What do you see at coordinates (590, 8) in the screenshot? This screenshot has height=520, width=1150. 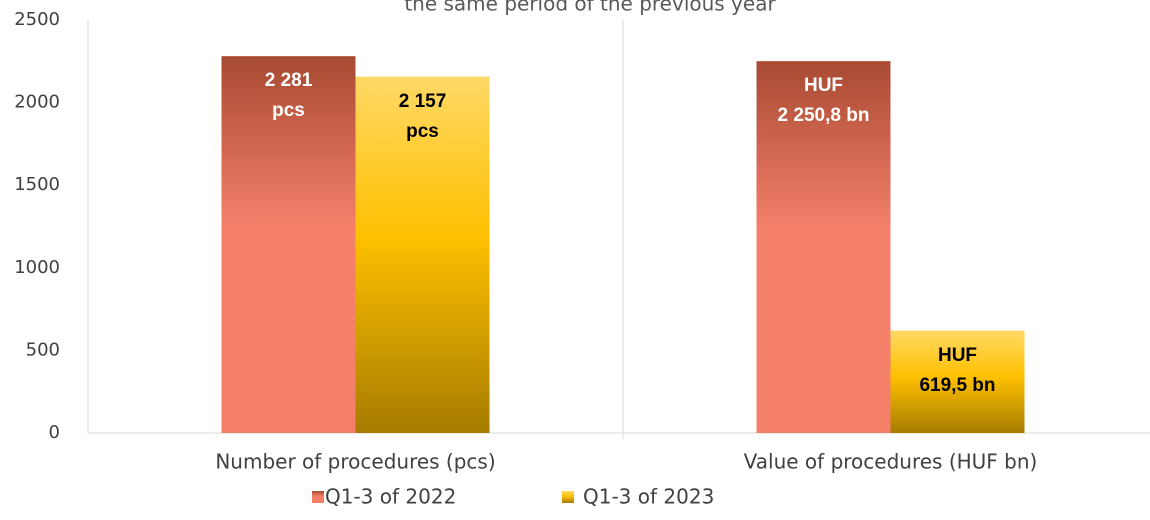 I see `chart-title: the same period of the previous year` at bounding box center [590, 8].